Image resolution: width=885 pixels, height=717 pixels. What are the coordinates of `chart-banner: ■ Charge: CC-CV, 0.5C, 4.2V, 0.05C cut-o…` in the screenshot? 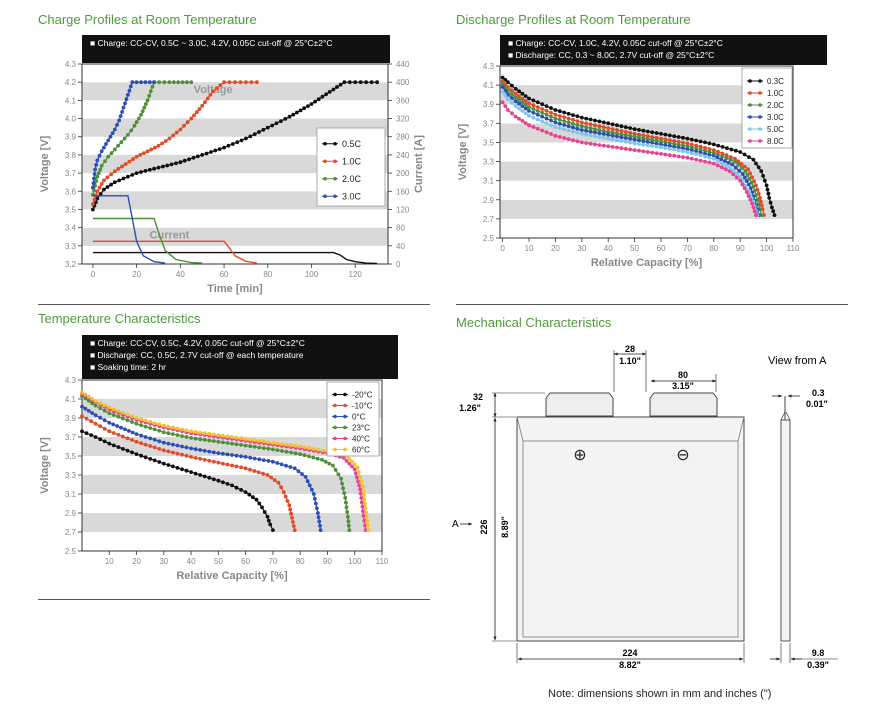 It's located at (240, 357).